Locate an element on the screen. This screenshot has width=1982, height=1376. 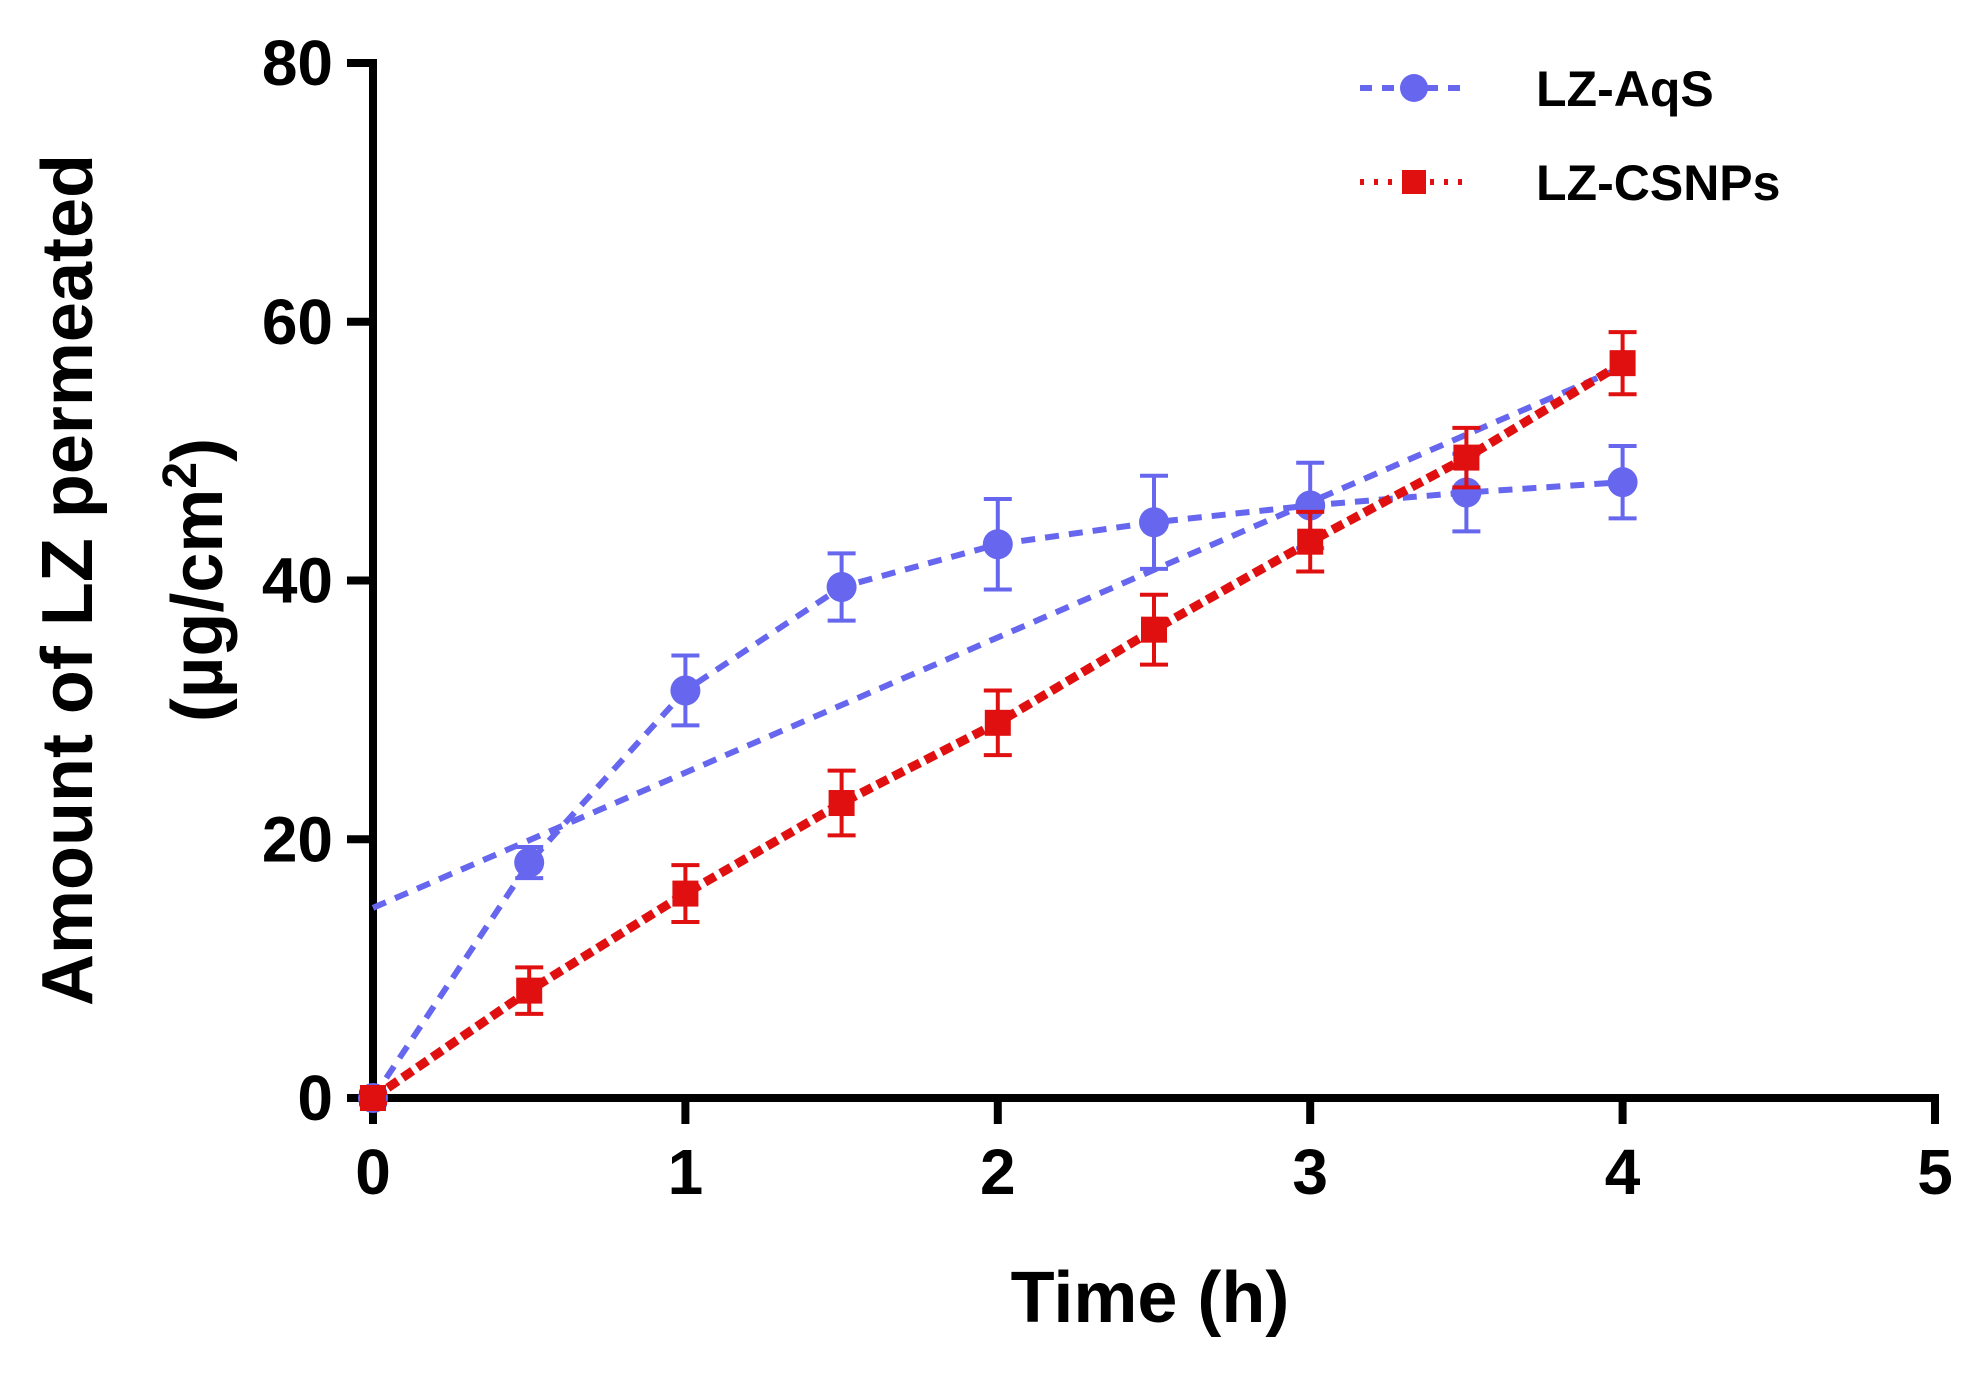
x-tick-label-0: 0 is located at coordinates (373, 1172).